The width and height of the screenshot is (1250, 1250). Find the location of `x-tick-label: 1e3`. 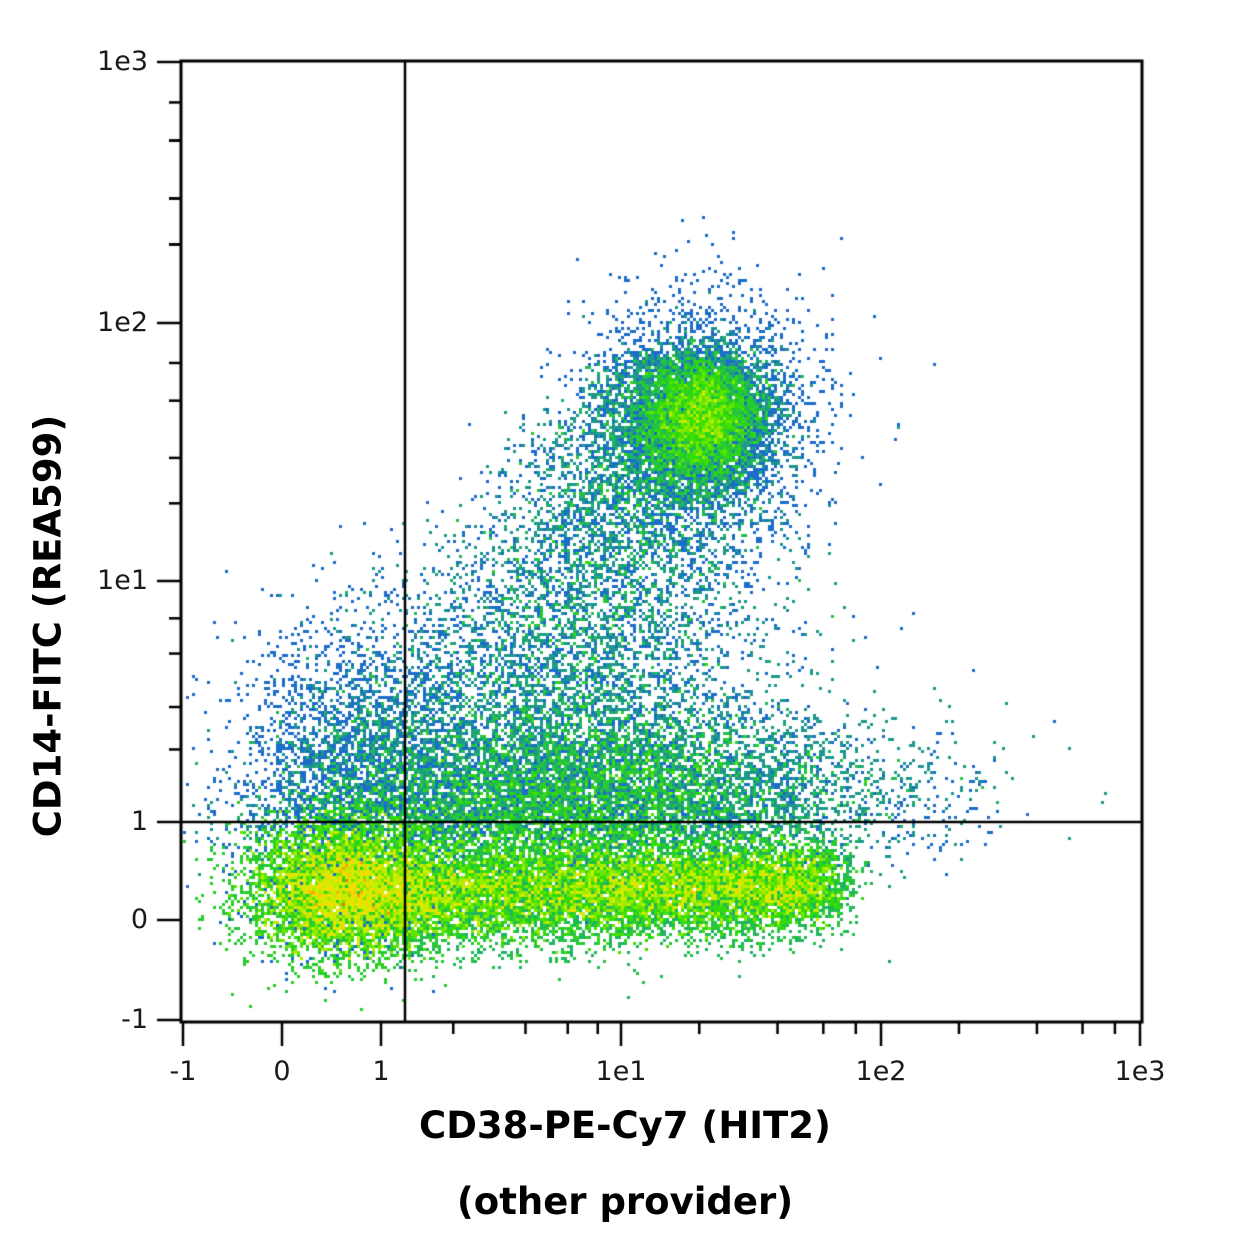

x-tick-label: 1e3 is located at coordinates (1140, 1071).